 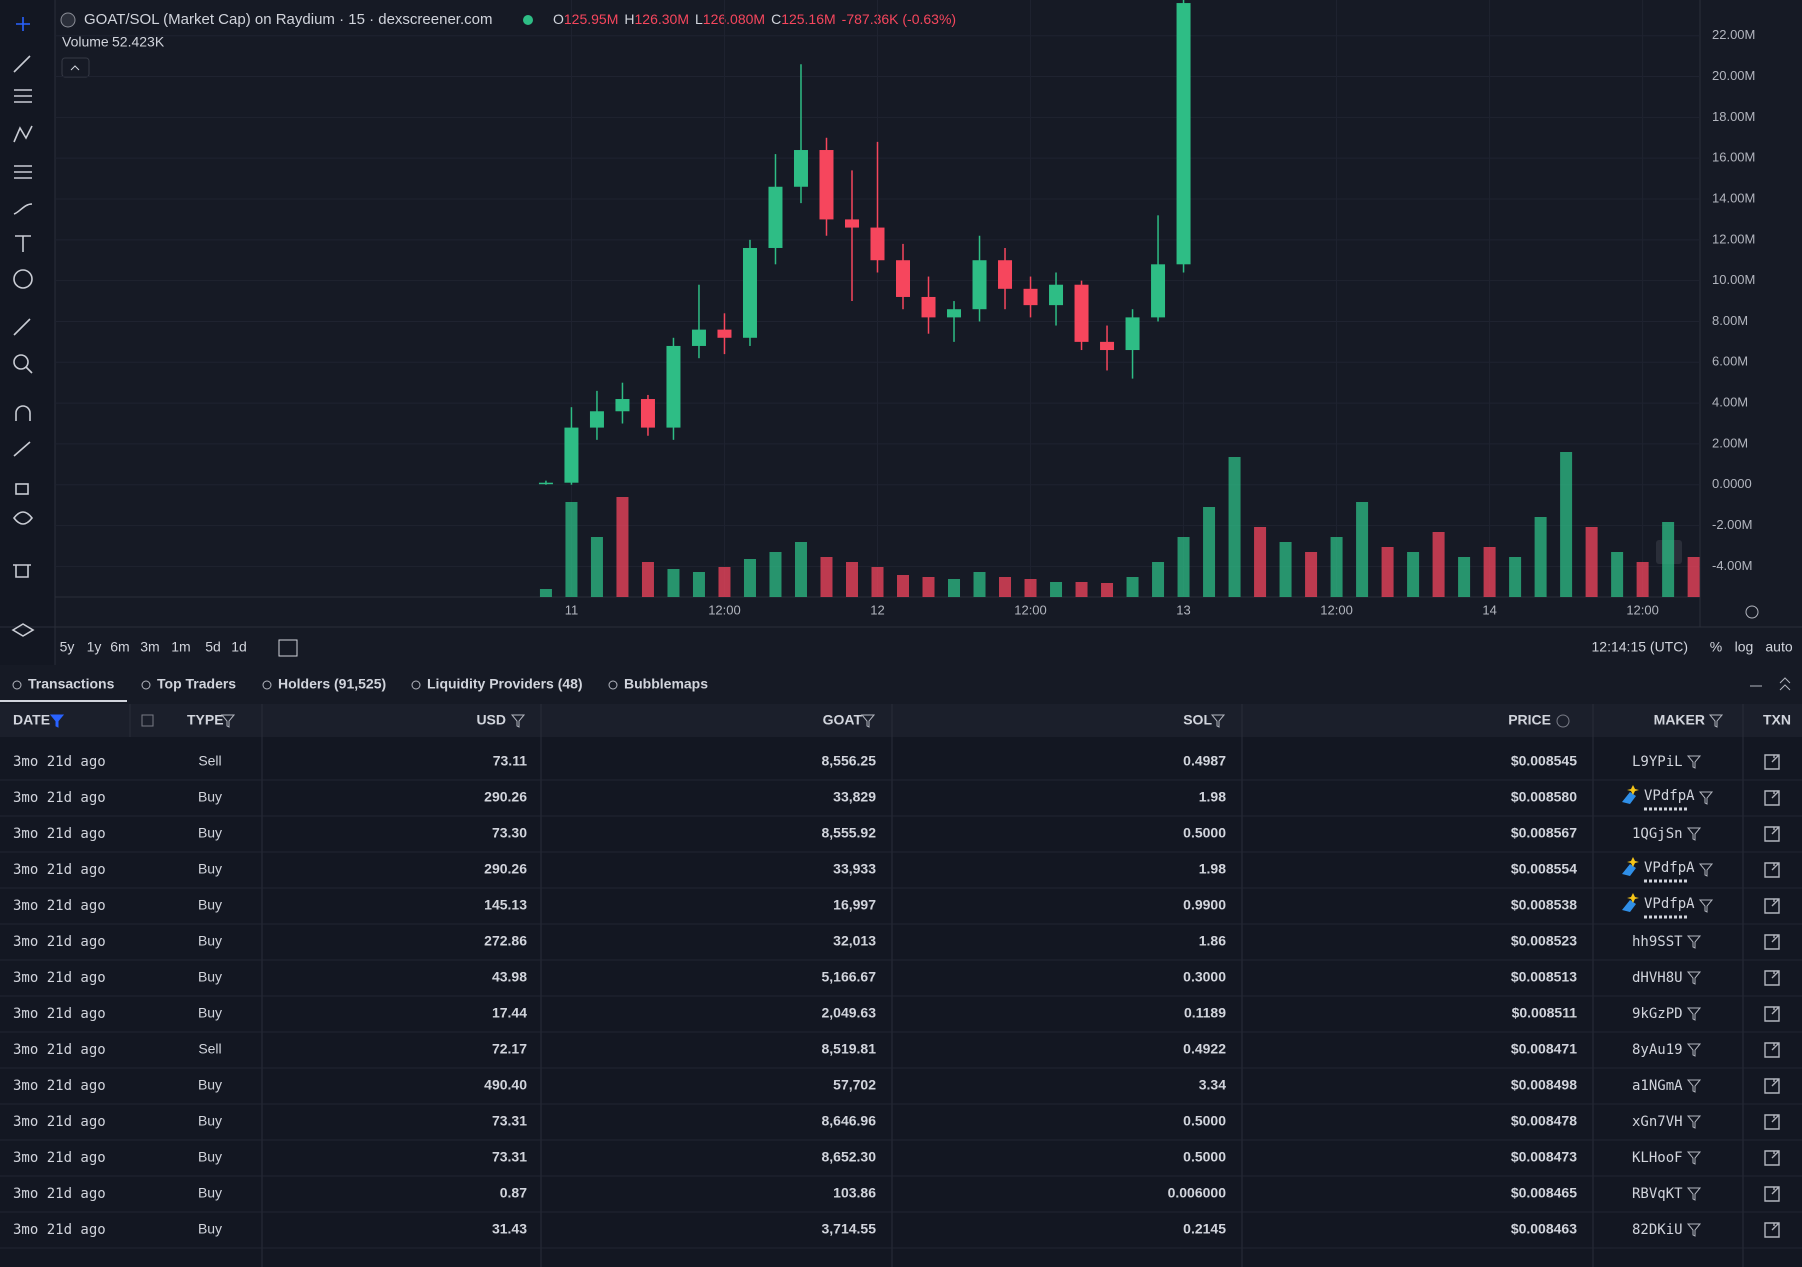 What do you see at coordinates (662, 19) in the screenshot?
I see `ohlc-value: 126.30M` at bounding box center [662, 19].